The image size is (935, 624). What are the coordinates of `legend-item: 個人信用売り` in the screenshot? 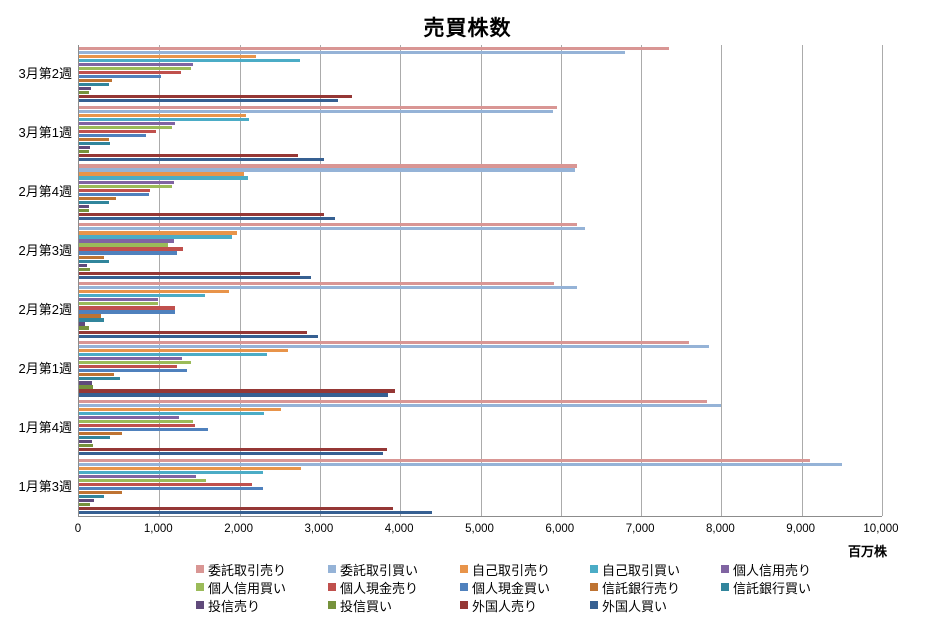 It's located at (766, 569).